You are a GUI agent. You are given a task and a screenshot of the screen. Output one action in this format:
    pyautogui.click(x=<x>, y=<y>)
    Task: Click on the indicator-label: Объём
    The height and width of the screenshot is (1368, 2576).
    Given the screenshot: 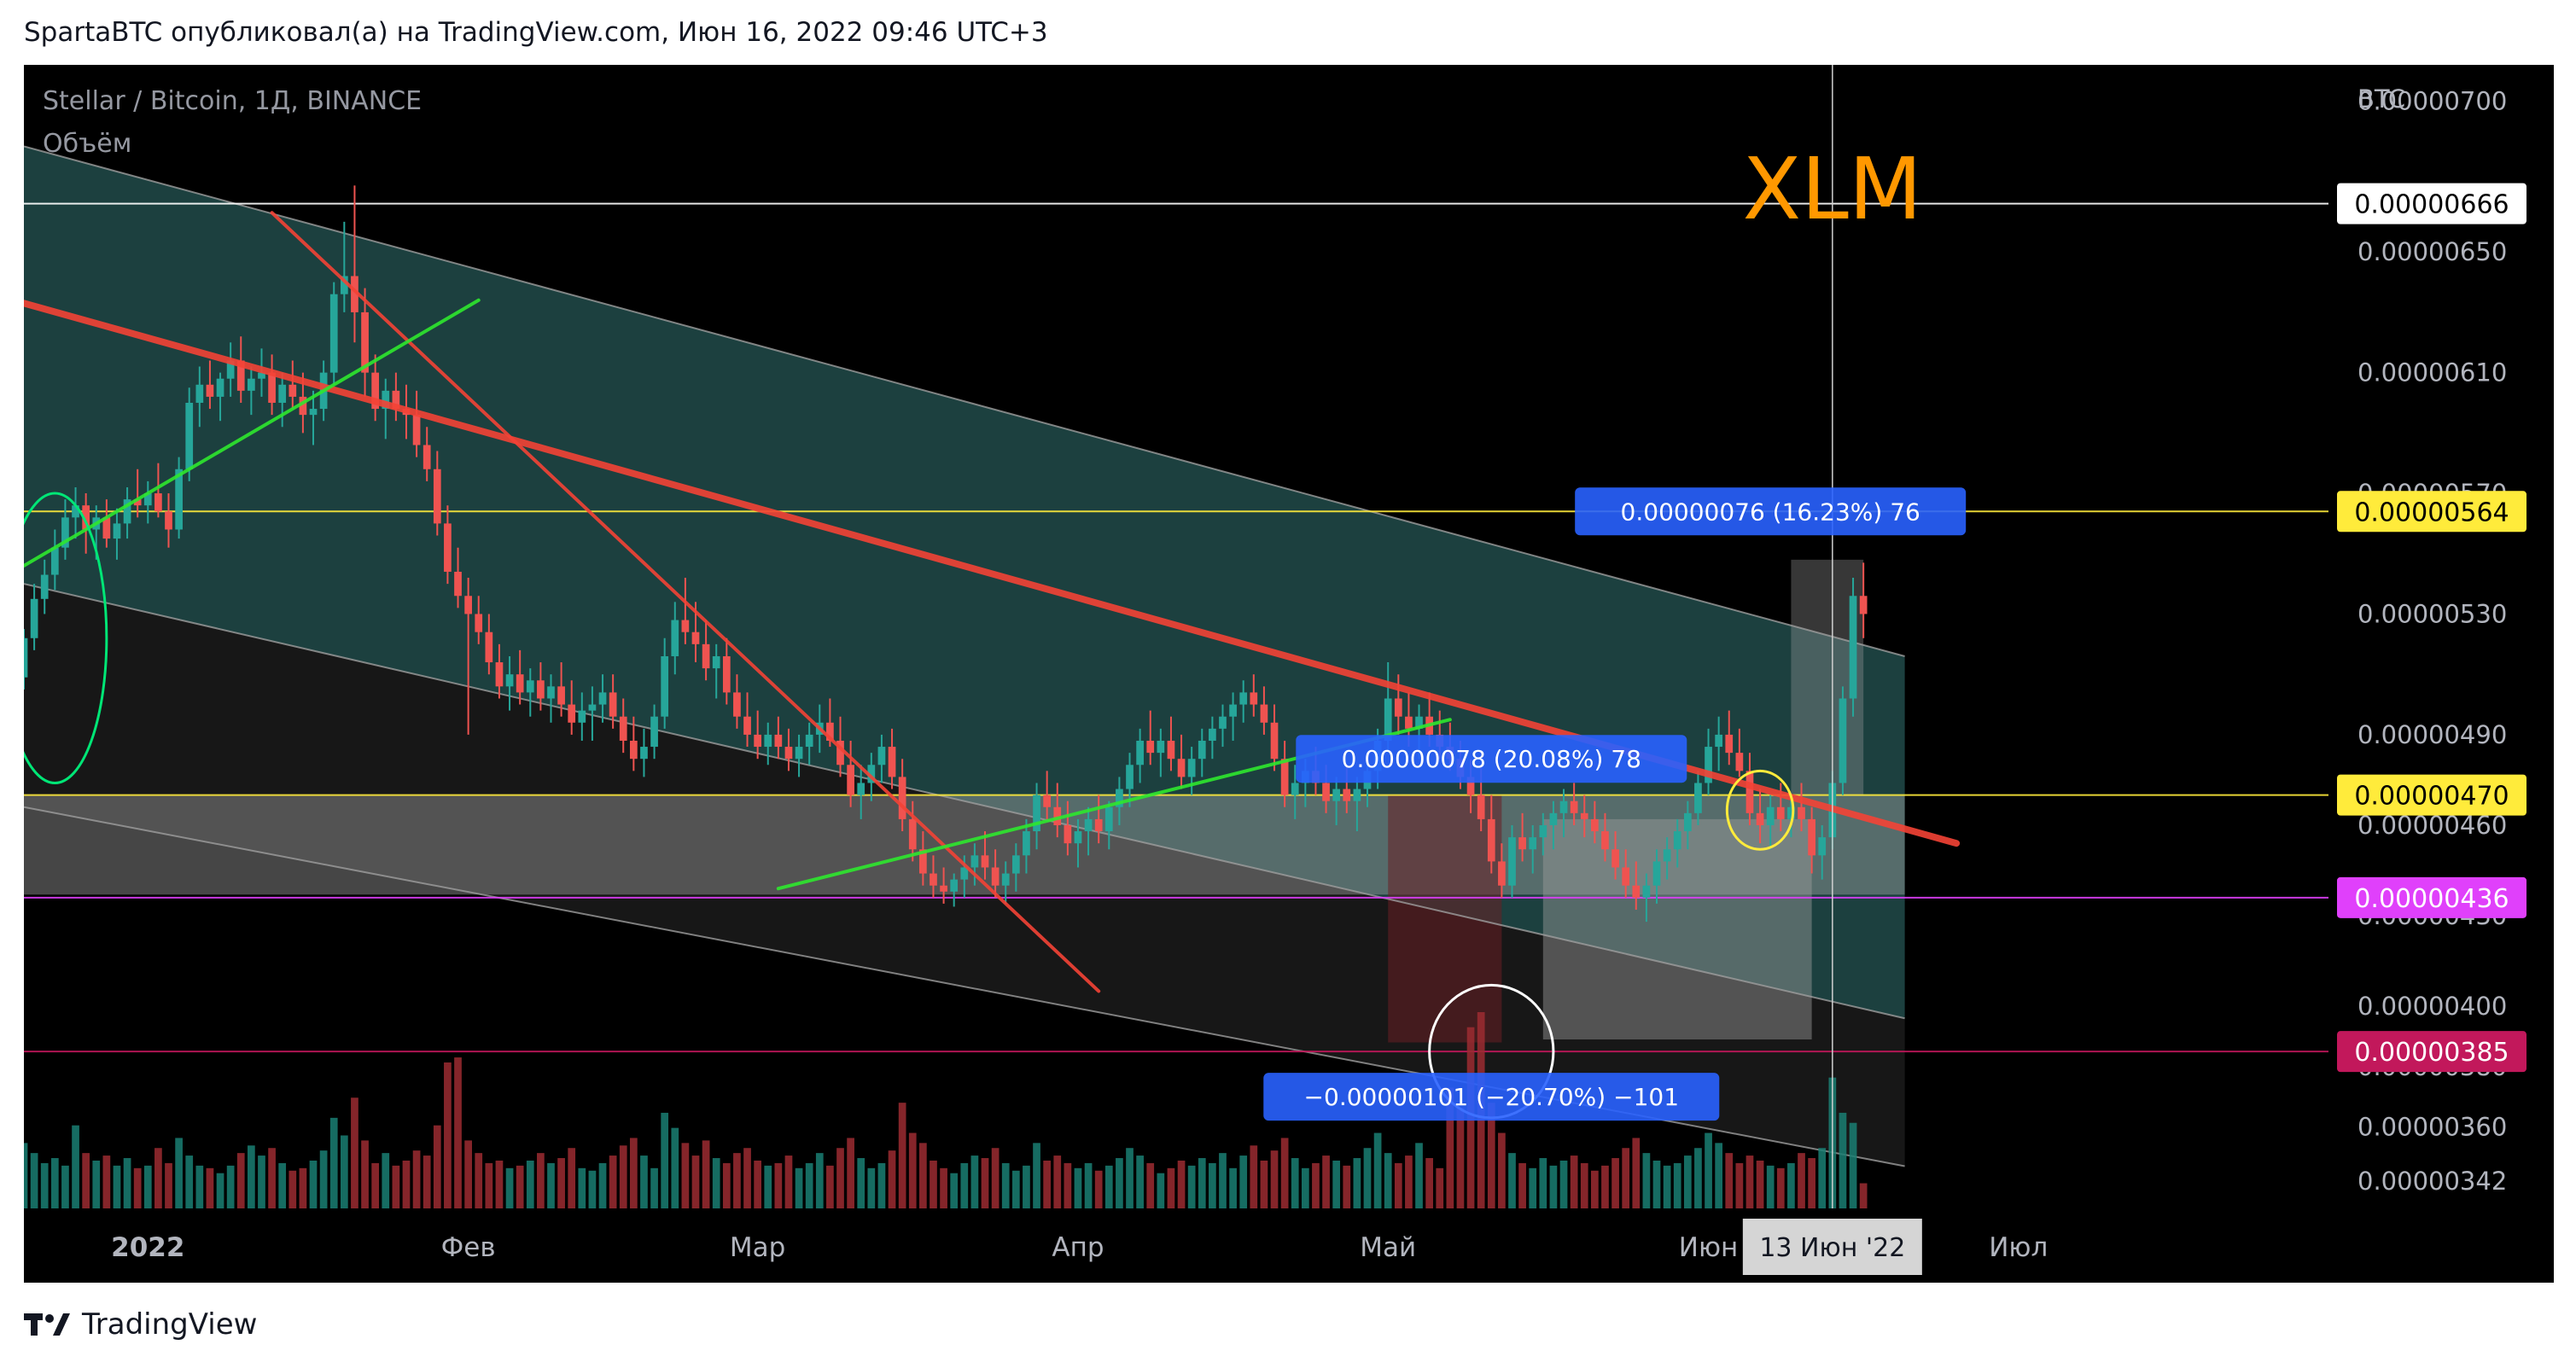 What is the action you would take?
    pyautogui.click(x=87, y=144)
    